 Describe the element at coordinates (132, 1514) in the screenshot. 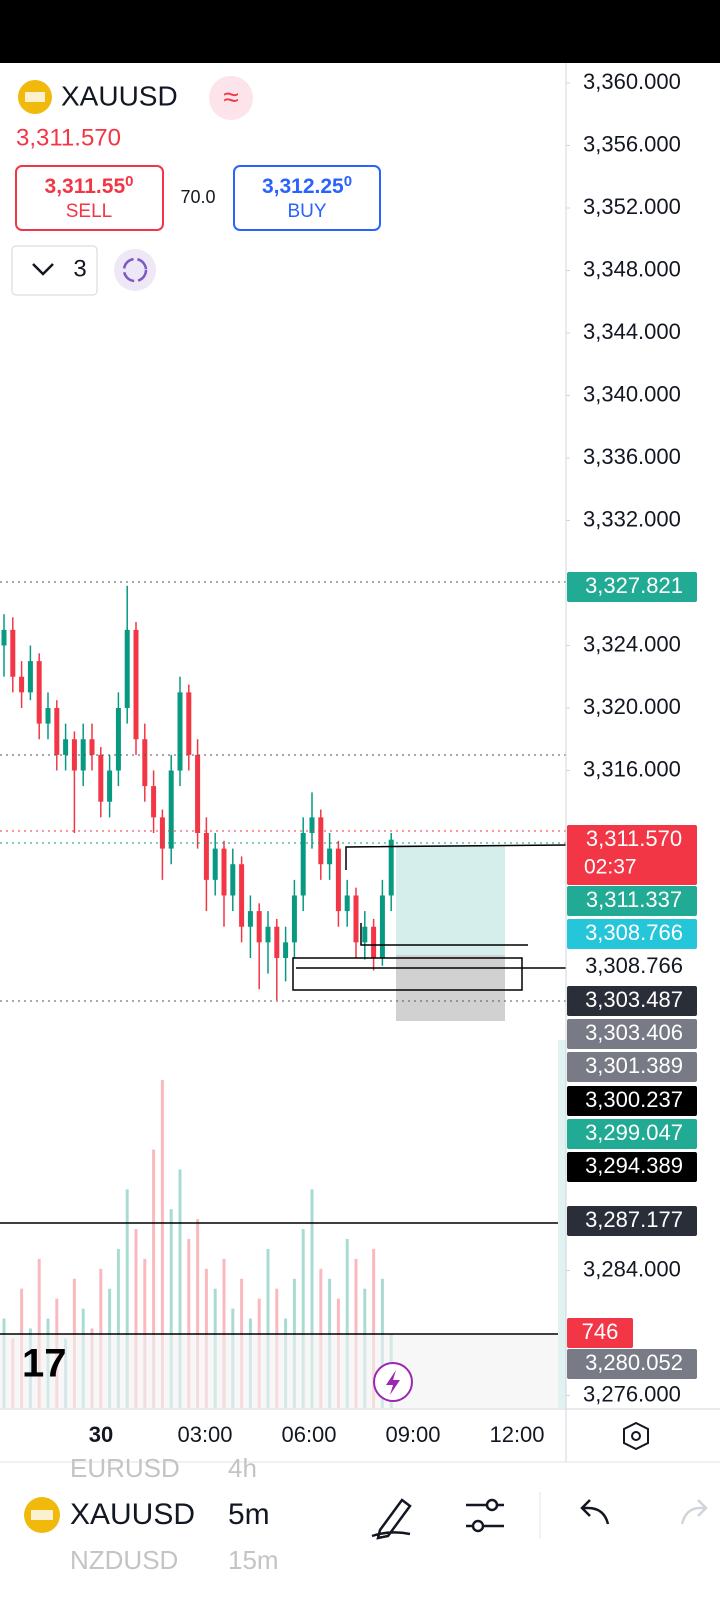

I see `bottom-symbol: XAUUSD` at that location.